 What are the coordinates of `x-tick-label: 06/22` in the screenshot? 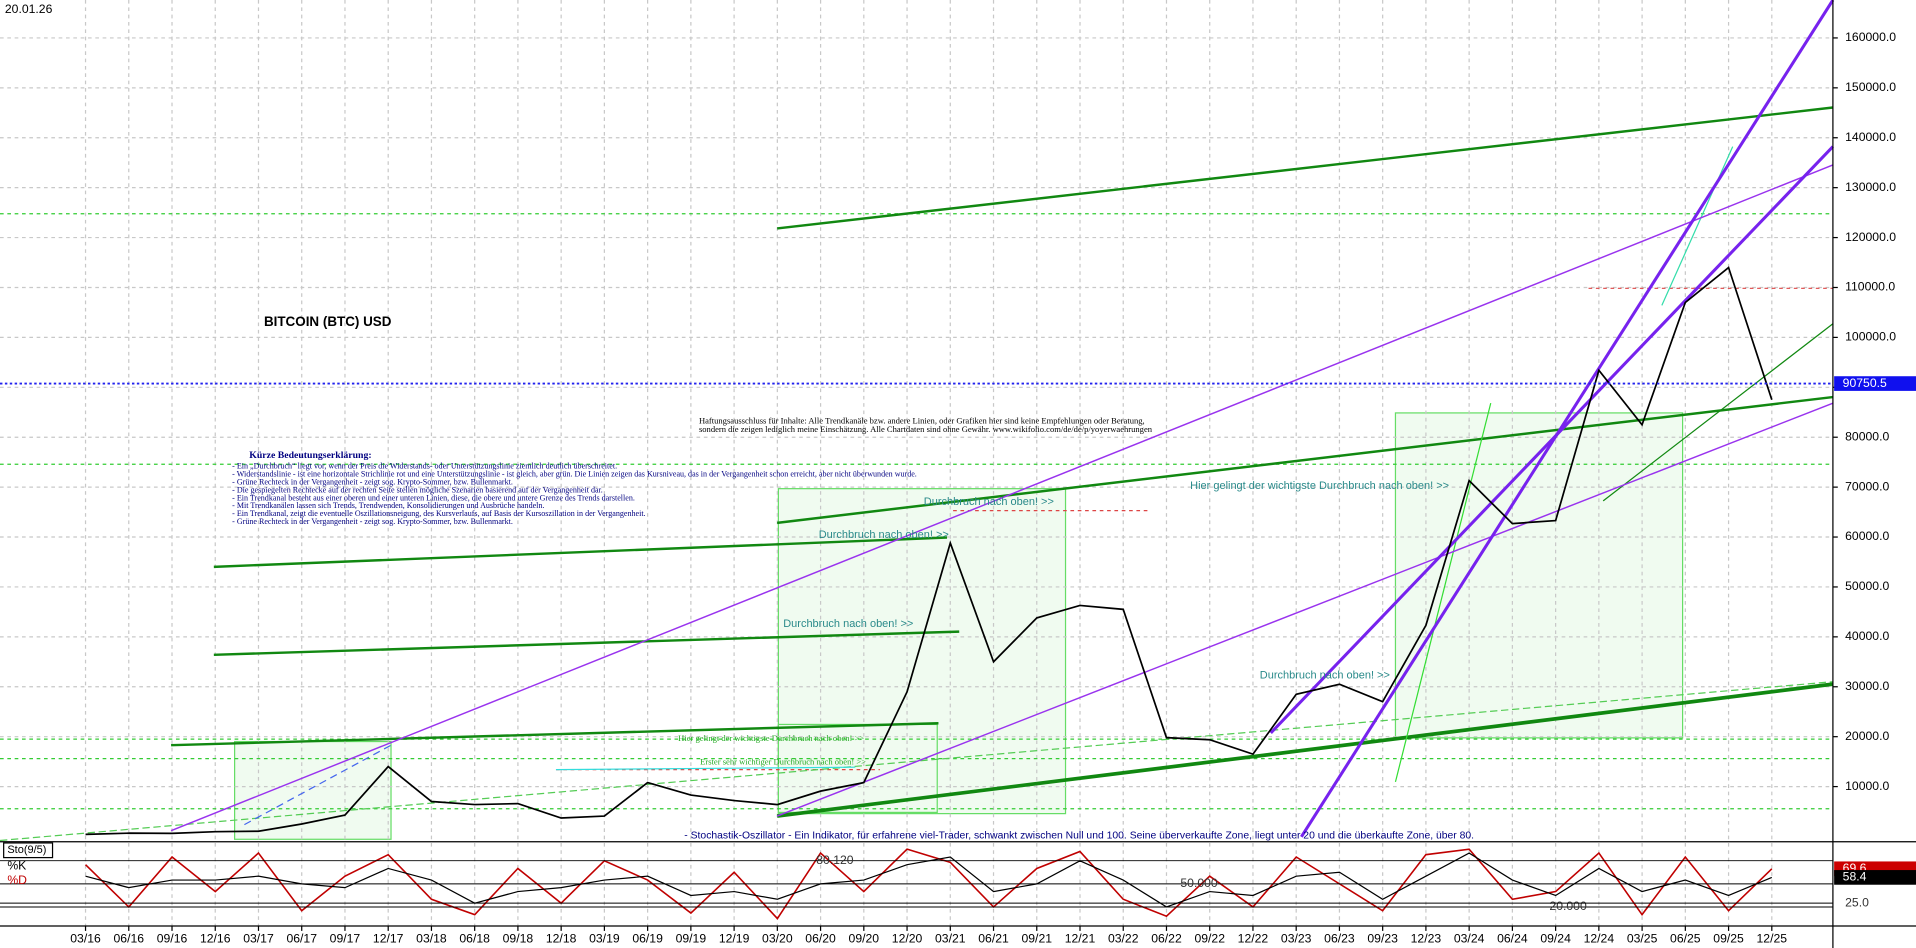 It's located at (1166, 939).